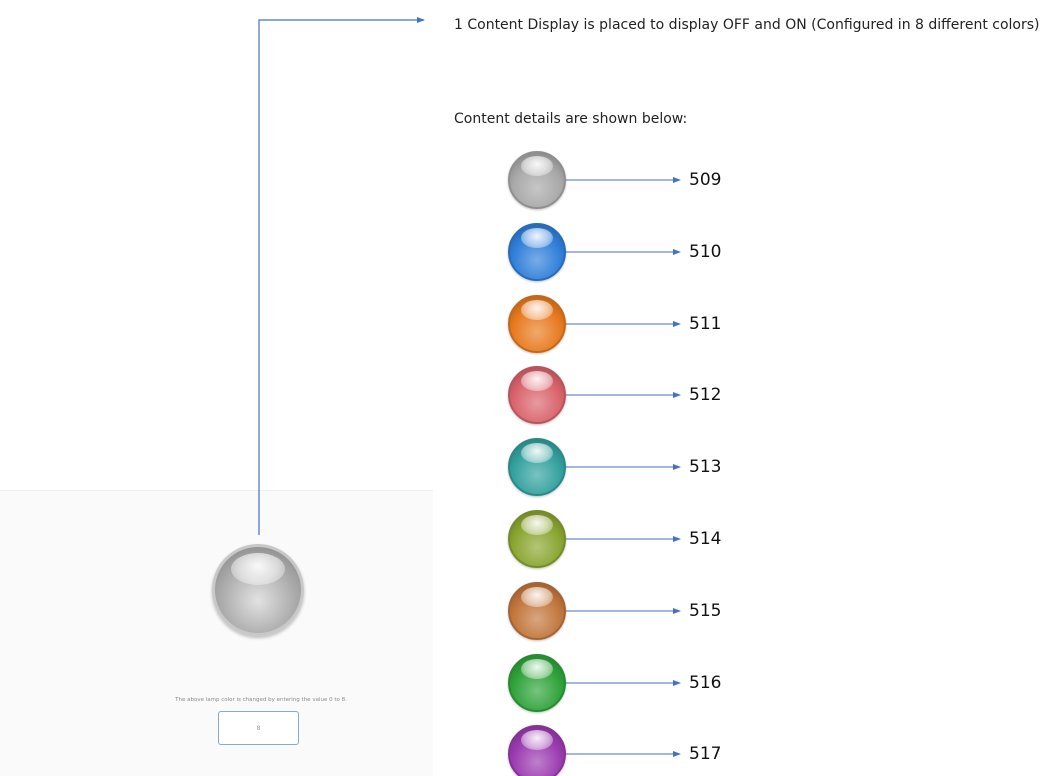  What do you see at coordinates (537, 395) in the screenshot?
I see `content-lamp-red` at bounding box center [537, 395].